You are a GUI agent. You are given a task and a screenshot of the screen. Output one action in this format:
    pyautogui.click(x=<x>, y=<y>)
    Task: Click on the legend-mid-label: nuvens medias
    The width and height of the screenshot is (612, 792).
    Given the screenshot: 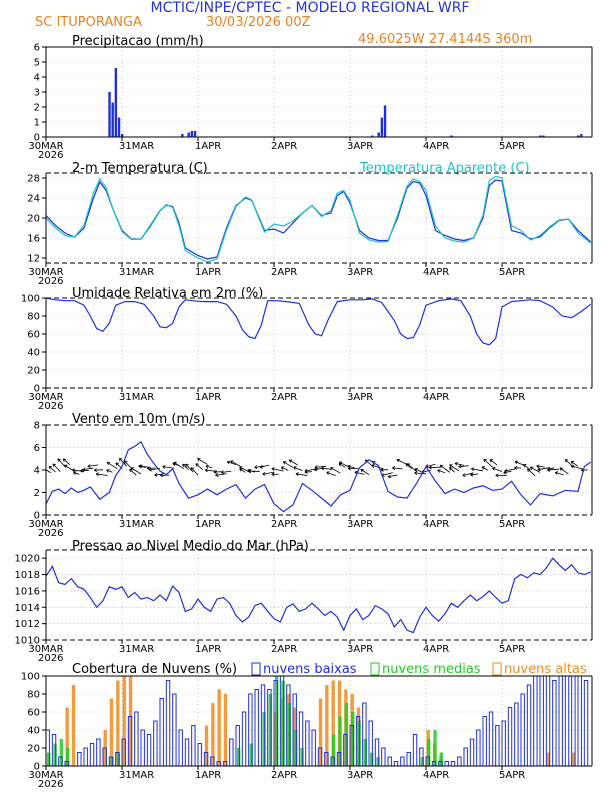 What is the action you would take?
    pyautogui.click(x=431, y=669)
    